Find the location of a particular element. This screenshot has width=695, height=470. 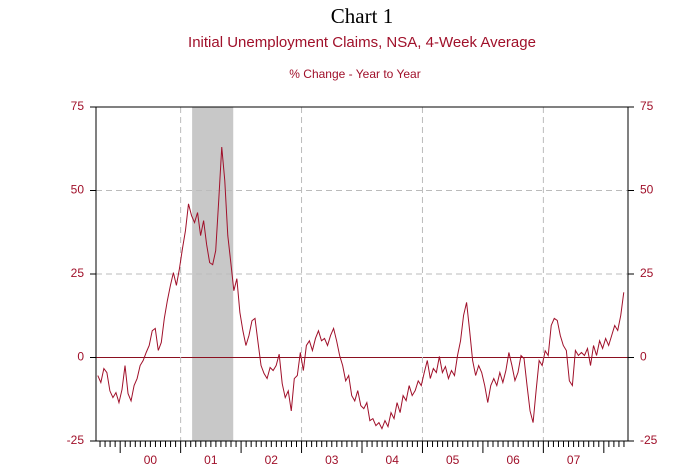

chart-title: Chart 1 is located at coordinates (362, 16).